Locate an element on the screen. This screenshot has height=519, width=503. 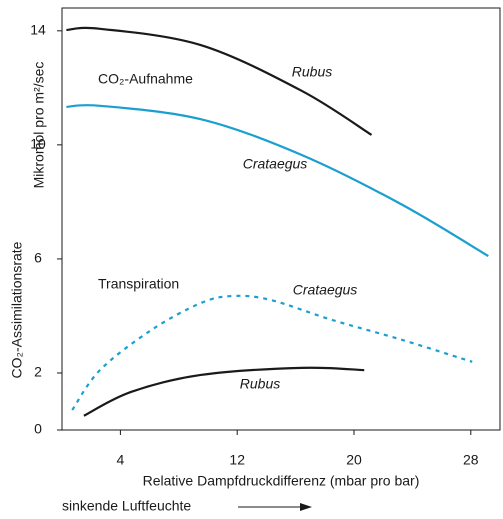
annotation: Transpiration is located at coordinates (138, 284).